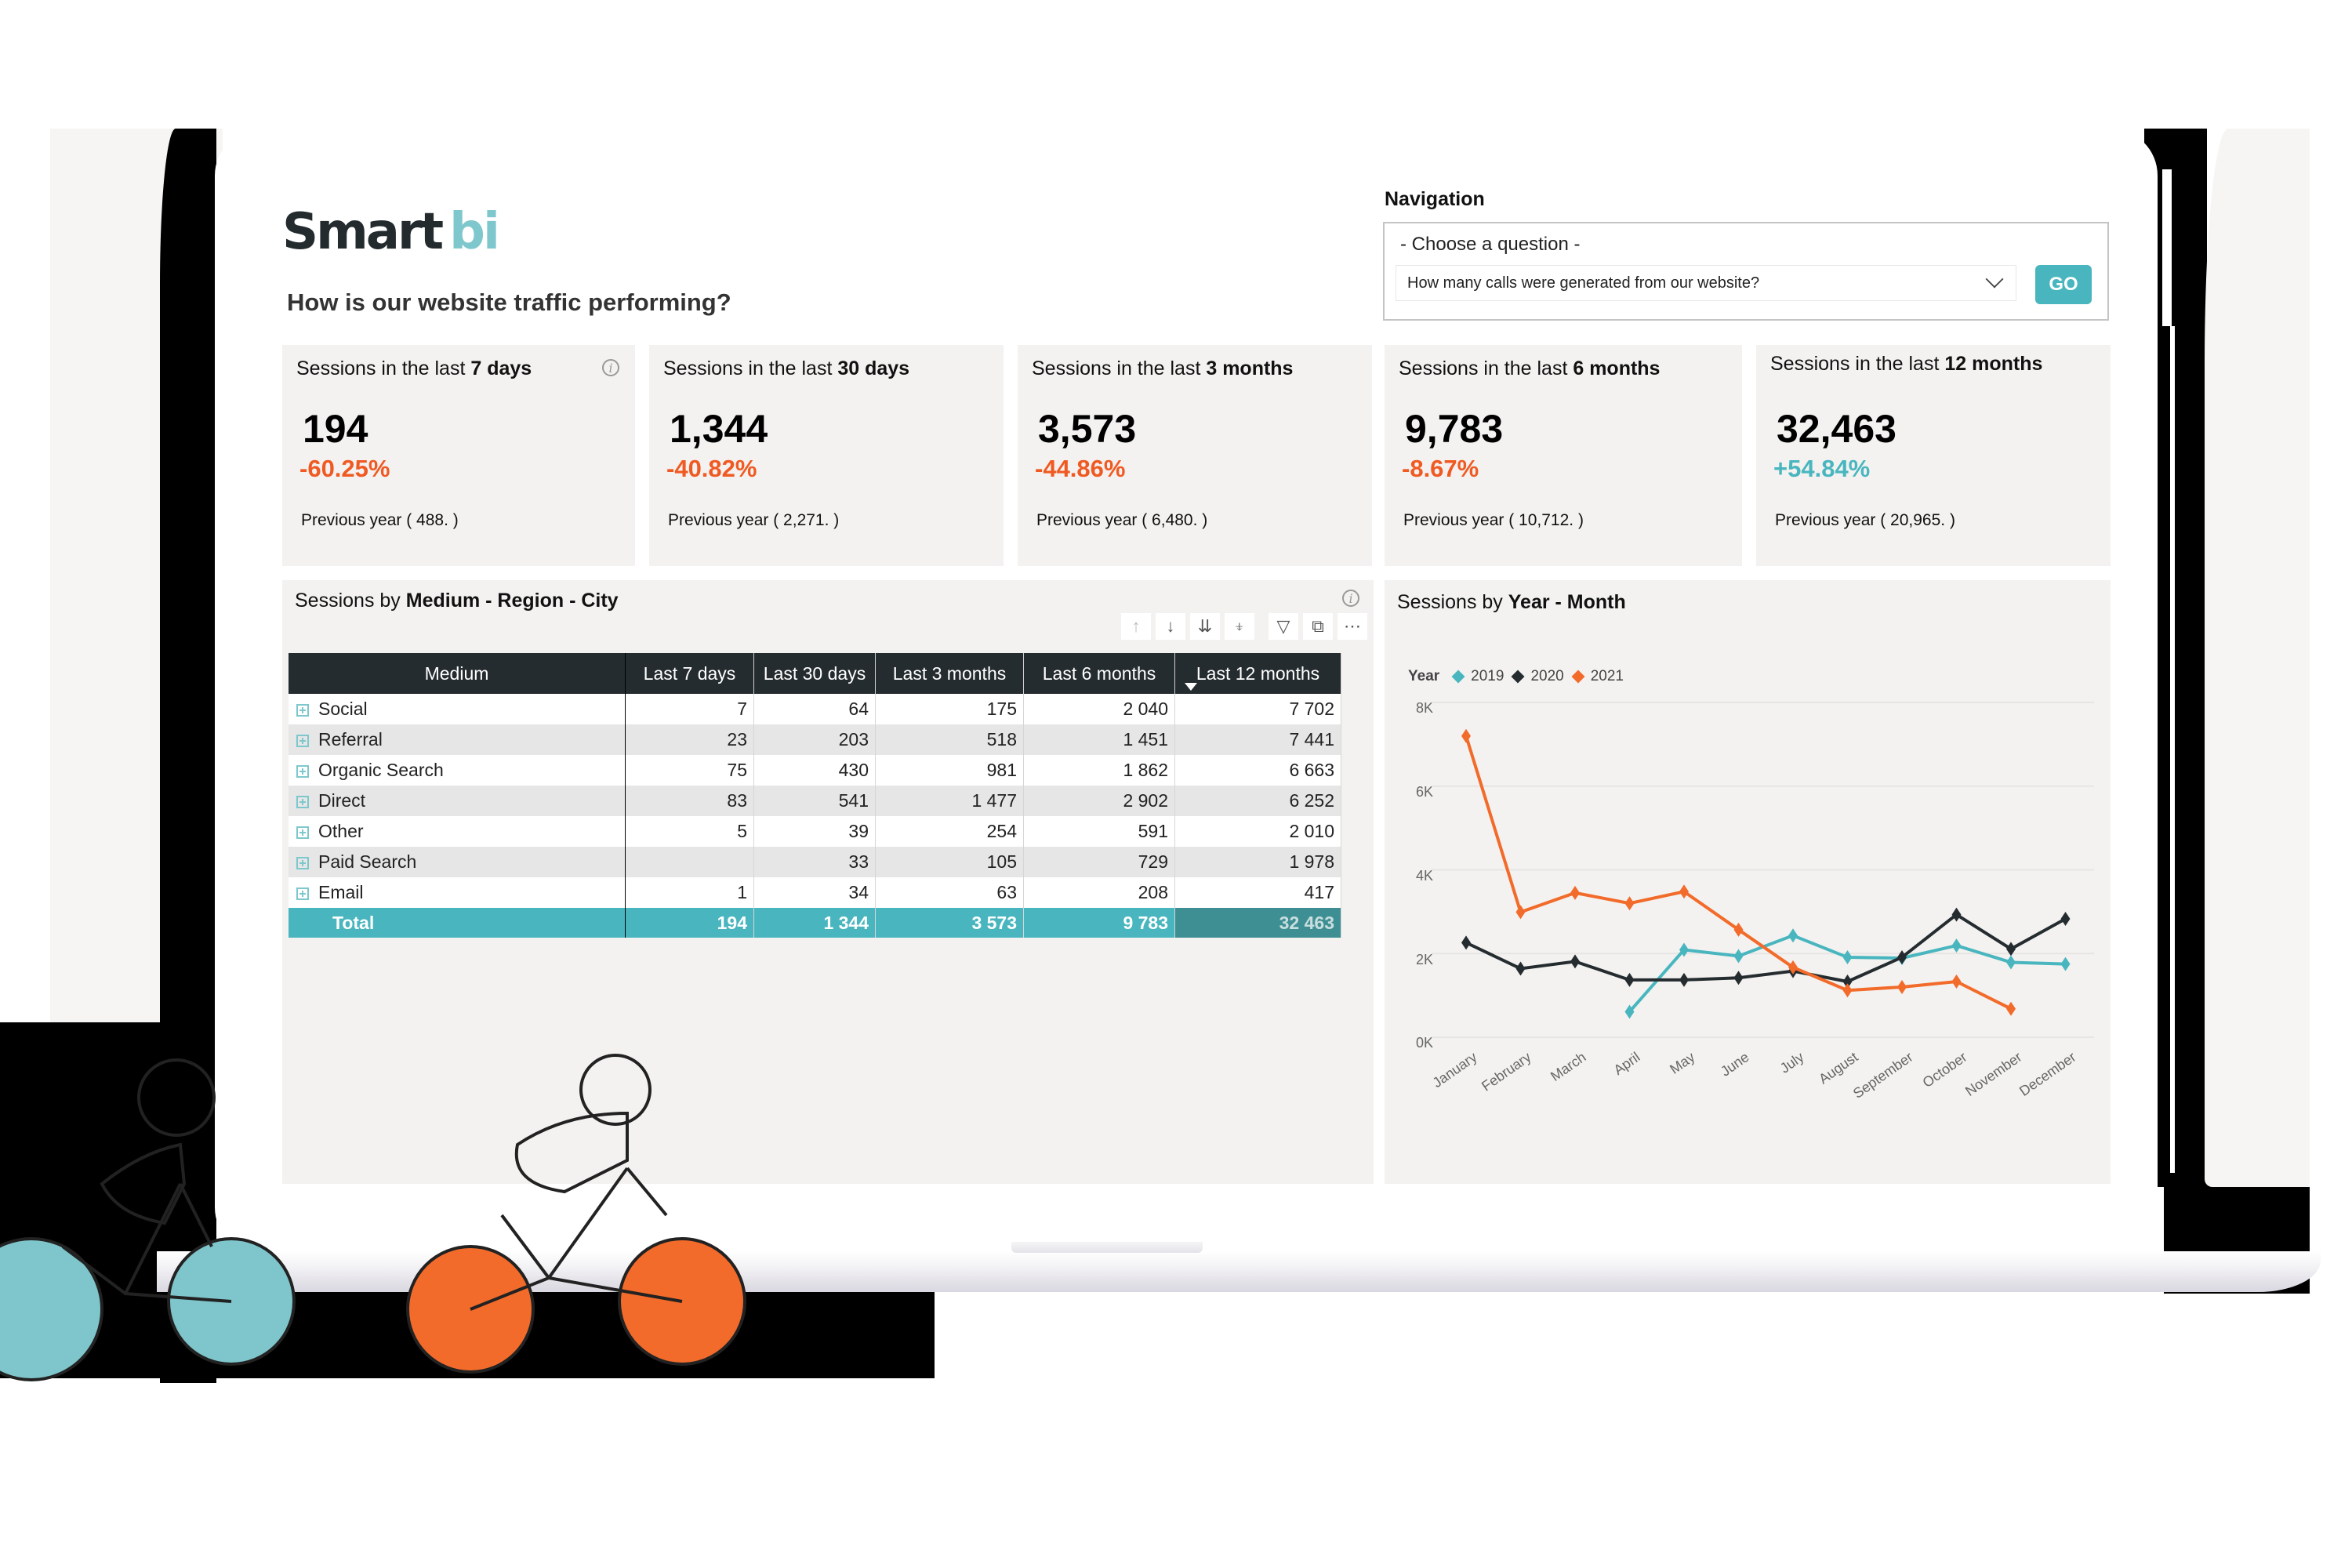 The width and height of the screenshot is (2352, 1568). What do you see at coordinates (689, 801) in the screenshot?
I see `cell-value: 83` at bounding box center [689, 801].